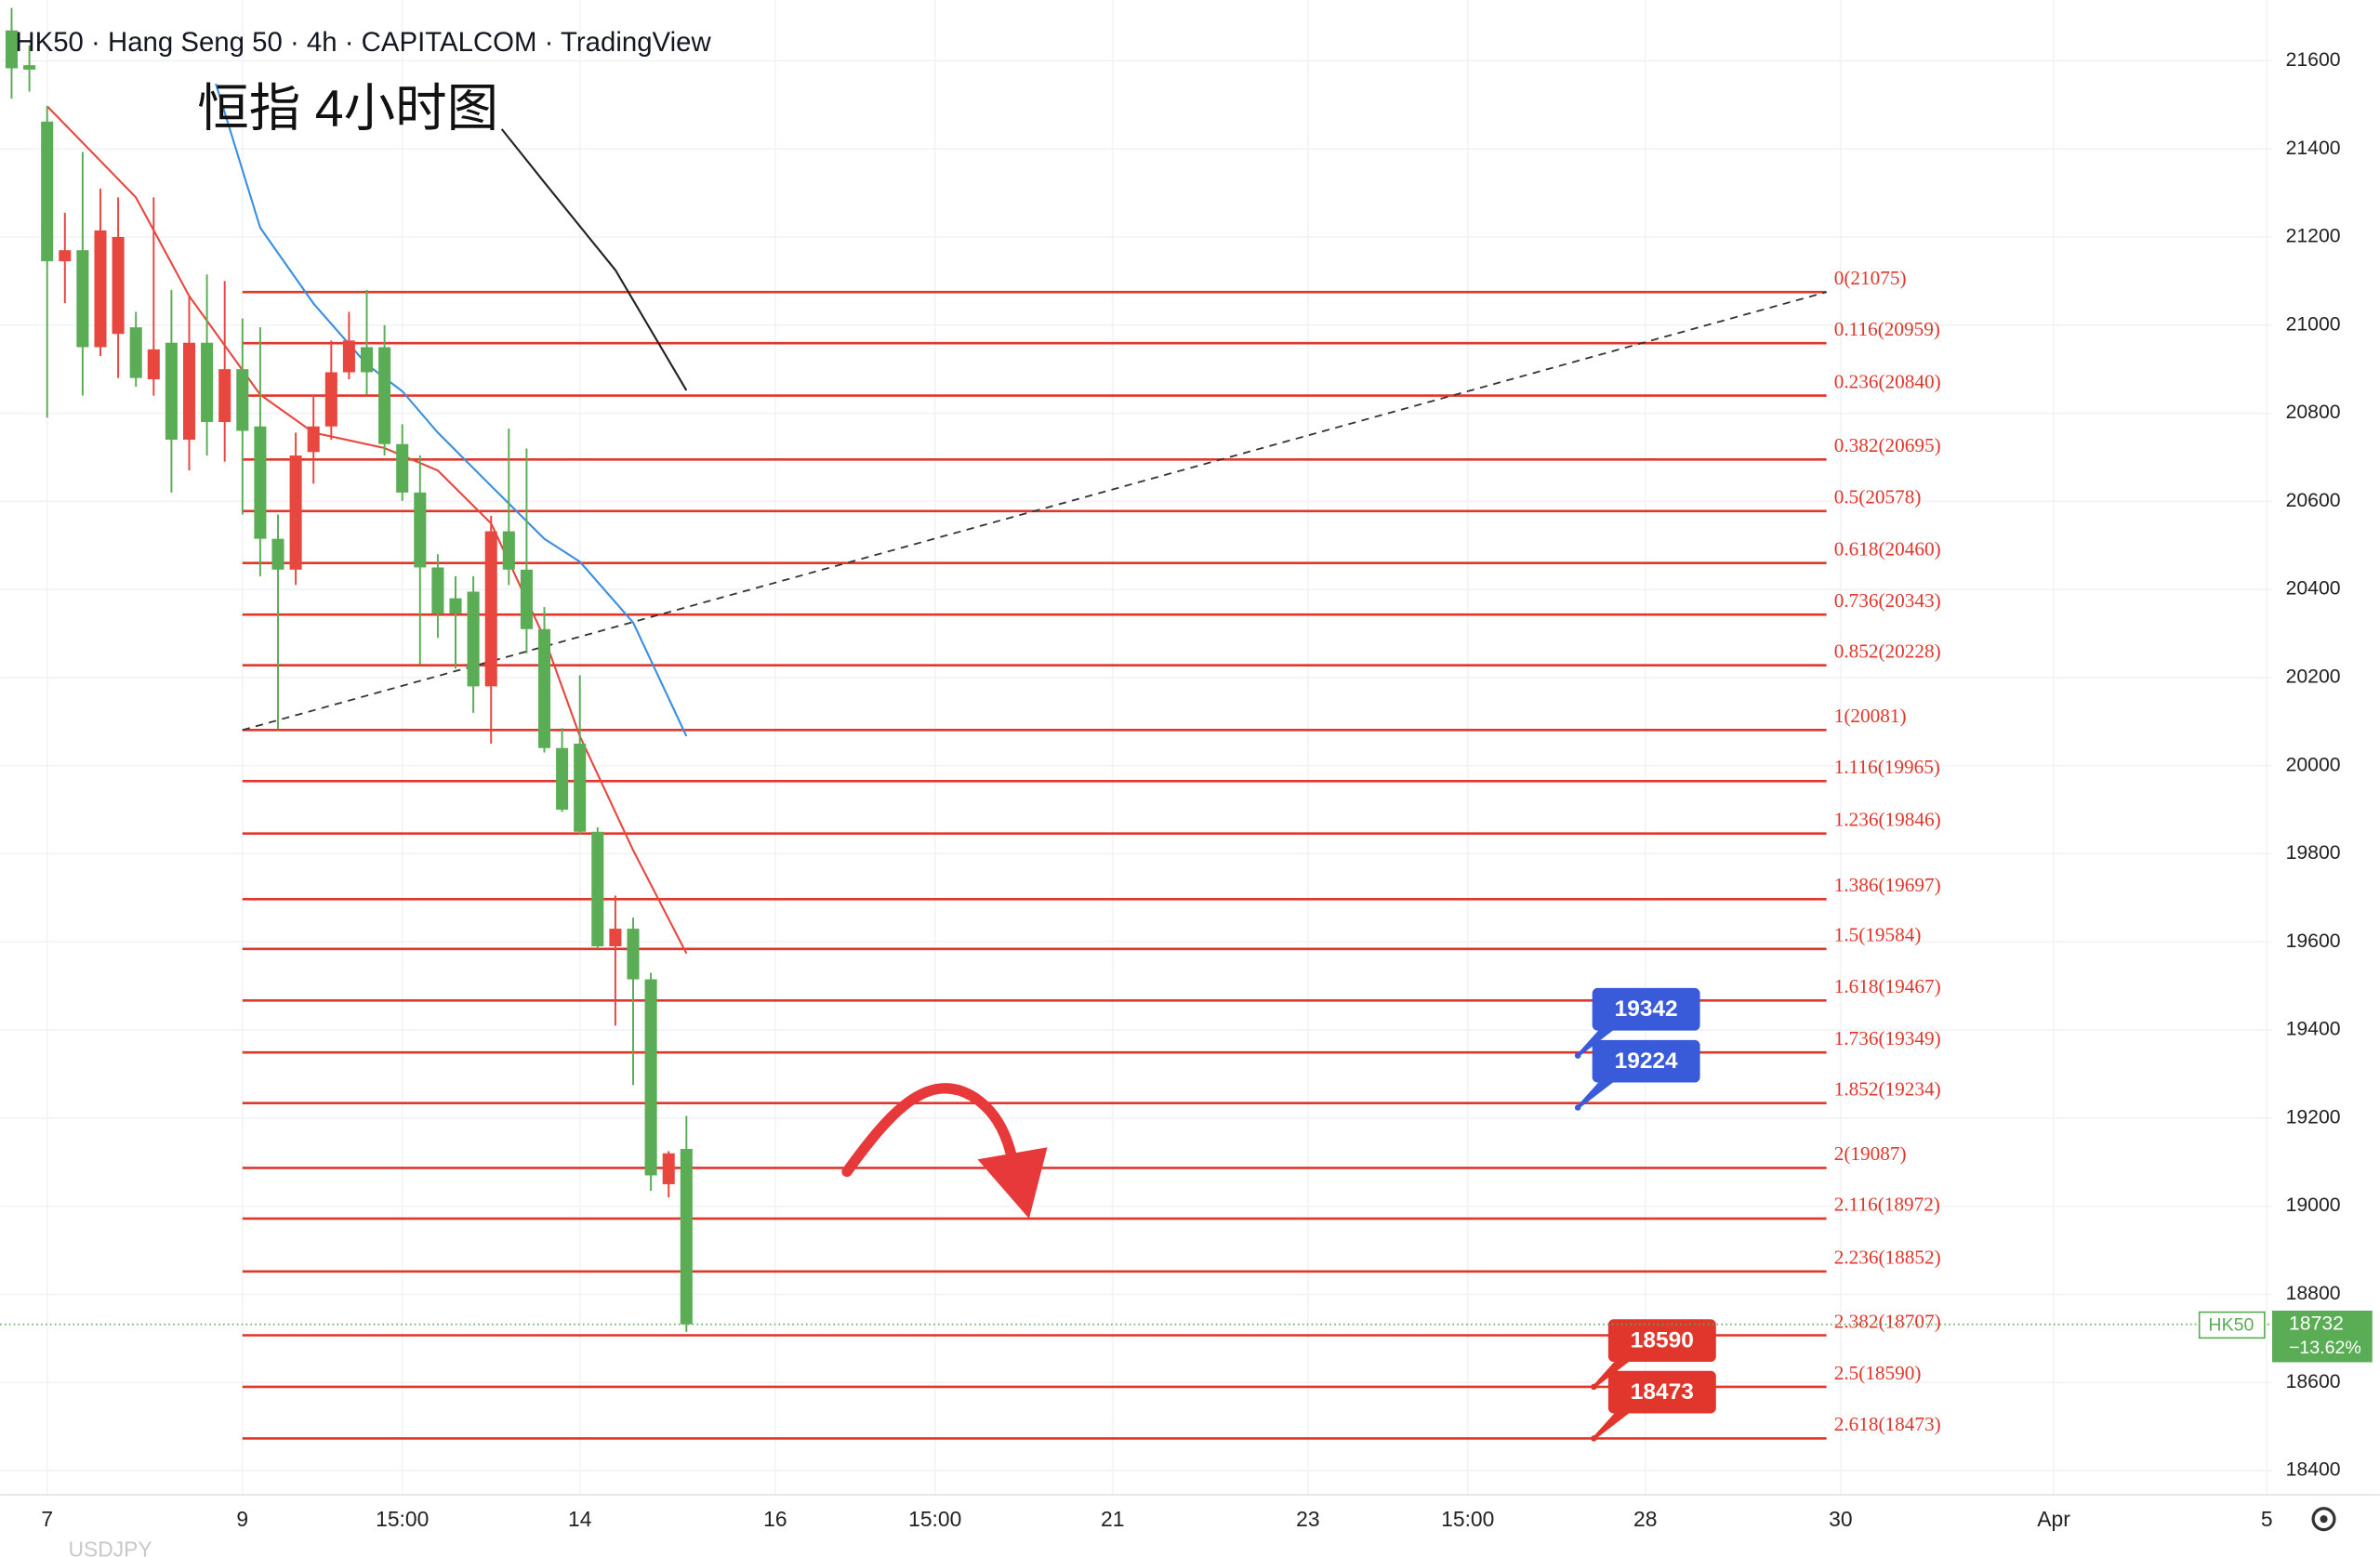 The image size is (2380, 1557). Describe the element at coordinates (2313, 1382) in the screenshot. I see `y-tick-label: 18600` at that location.